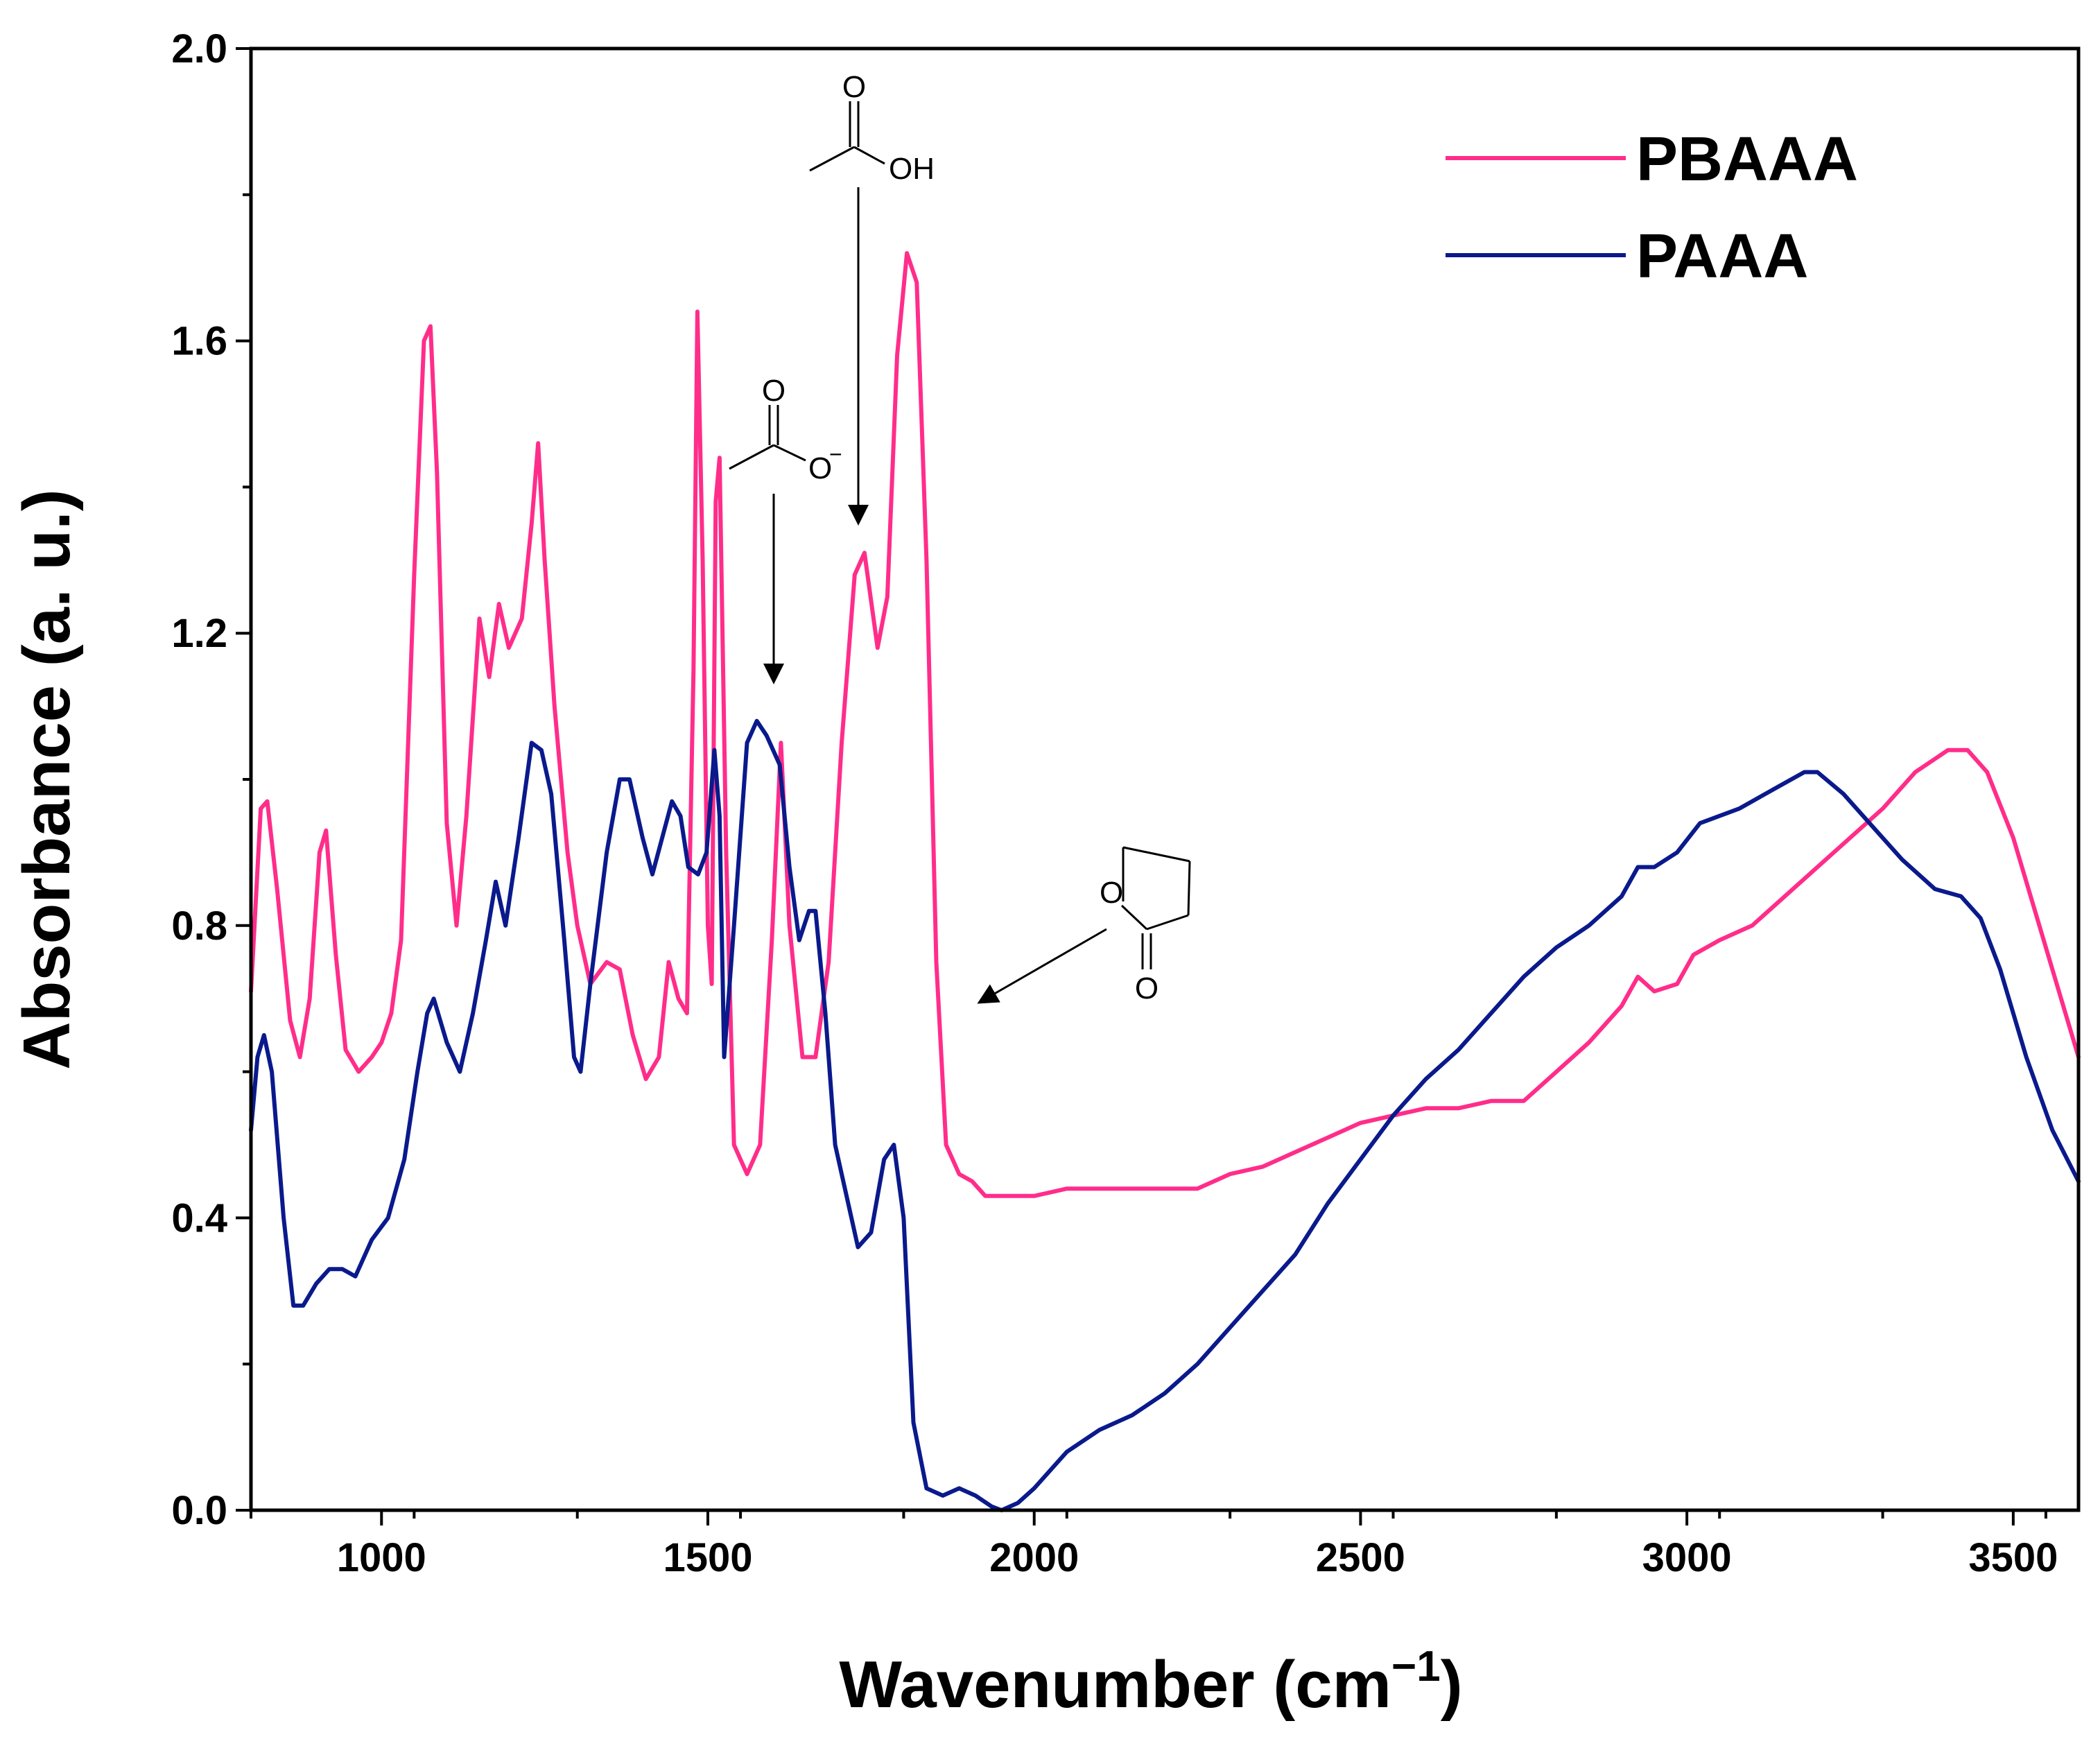  What do you see at coordinates (199, 634) in the screenshot?
I see `y-tick-label: 1.2` at bounding box center [199, 634].